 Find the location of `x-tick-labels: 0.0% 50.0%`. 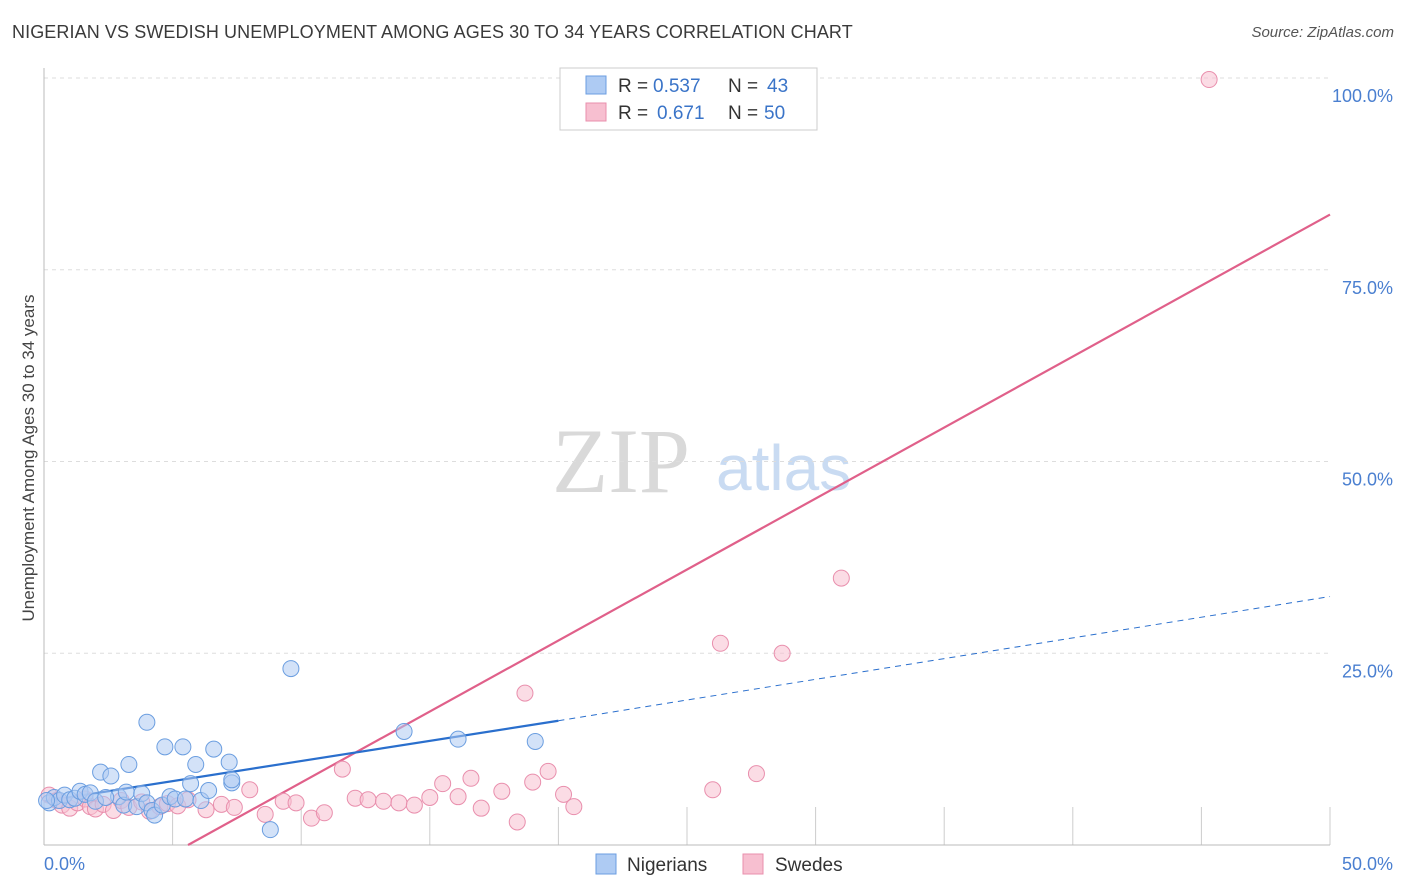

x-tick-labels: 0.0% 50.0% is located at coordinates (718, 864).